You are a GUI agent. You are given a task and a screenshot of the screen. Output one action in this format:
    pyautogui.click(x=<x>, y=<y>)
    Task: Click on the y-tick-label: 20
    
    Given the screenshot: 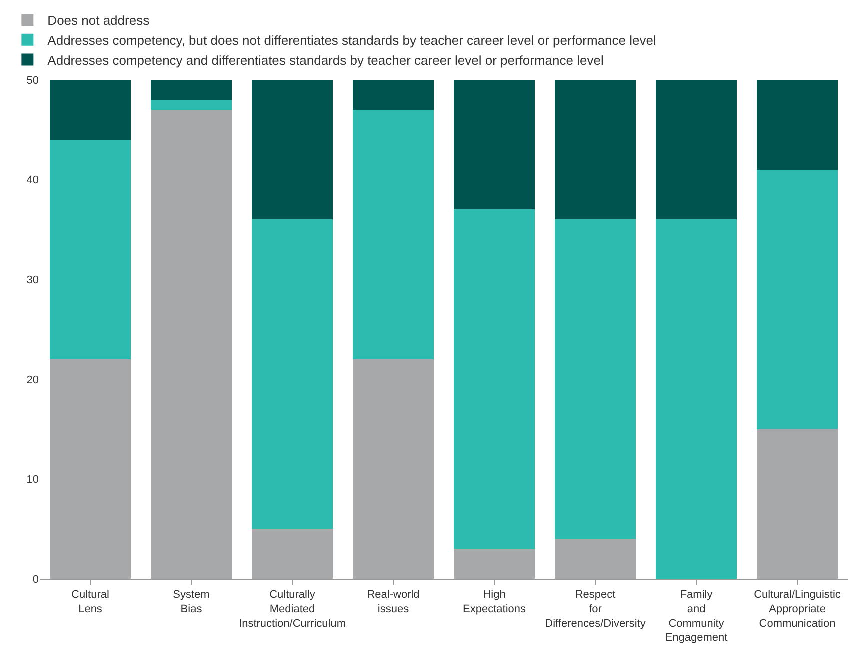 What is the action you would take?
    pyautogui.click(x=32, y=380)
    